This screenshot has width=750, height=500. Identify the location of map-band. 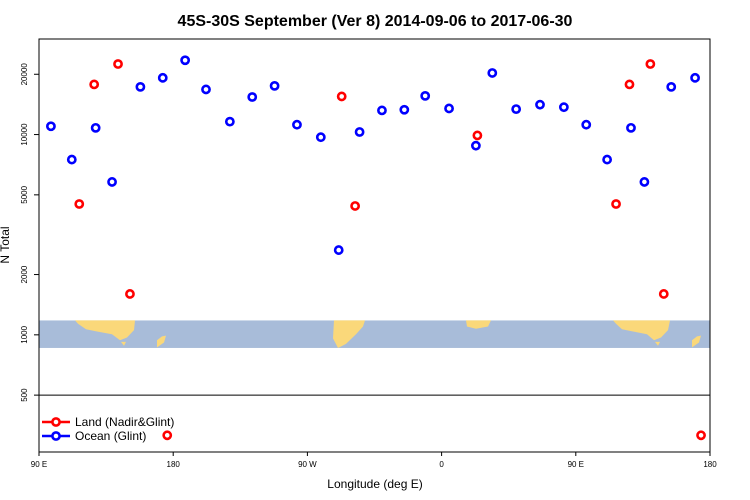
(374, 334).